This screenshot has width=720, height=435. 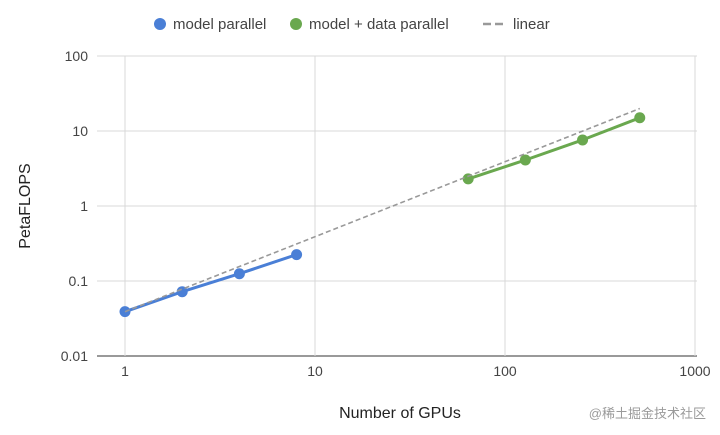 I want to click on x-tick-label: 100, so click(x=505, y=371).